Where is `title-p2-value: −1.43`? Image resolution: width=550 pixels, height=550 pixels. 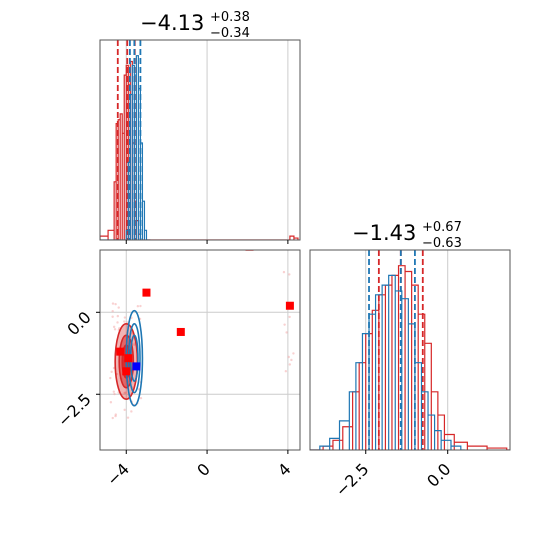 title-p2-value: −1.43 is located at coordinates (384, 233).